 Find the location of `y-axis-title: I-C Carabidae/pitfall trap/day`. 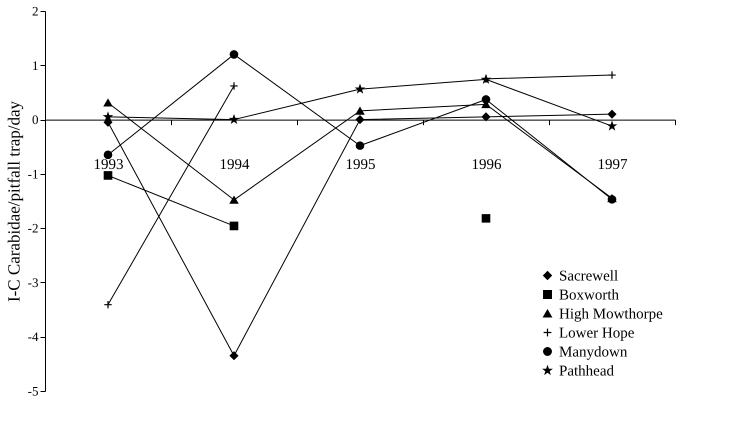

y-axis-title: I-C Carabidae/pitfall trap/day is located at coordinates (14, 201).